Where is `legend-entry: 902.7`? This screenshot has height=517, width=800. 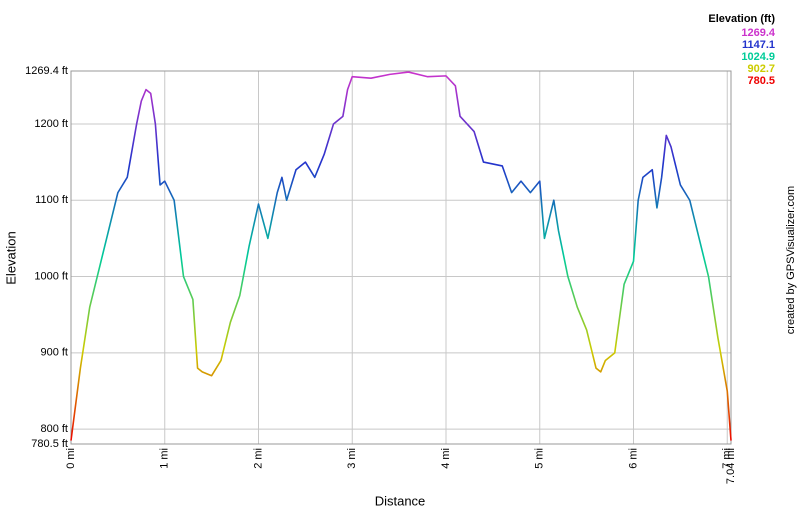 legend-entry: 902.7 is located at coordinates (761, 69).